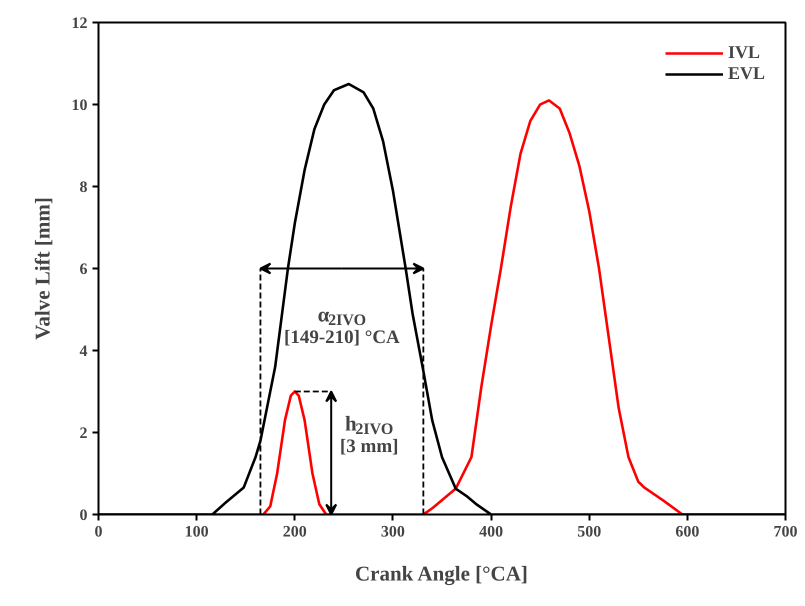  I want to click on x-tick-label: 600, so click(687, 532).